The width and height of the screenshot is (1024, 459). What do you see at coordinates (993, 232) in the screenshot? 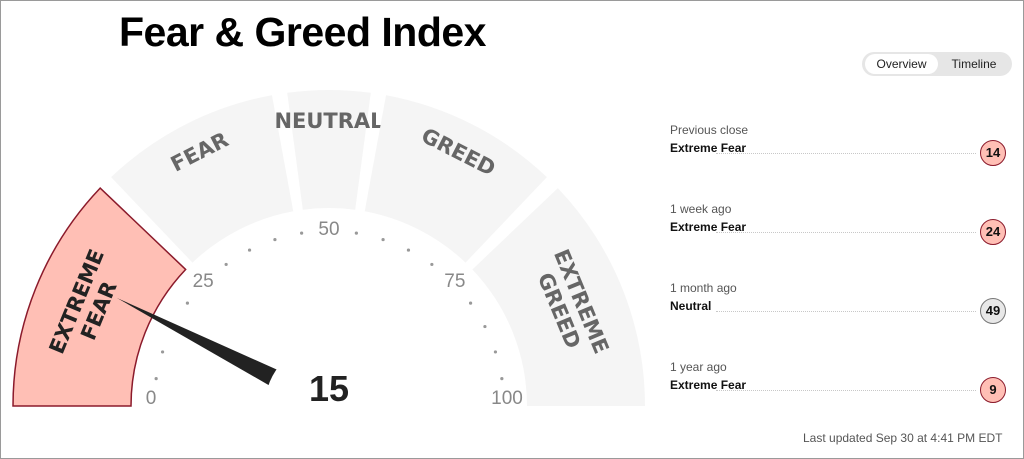
I see `history-score-badge: 24` at bounding box center [993, 232].